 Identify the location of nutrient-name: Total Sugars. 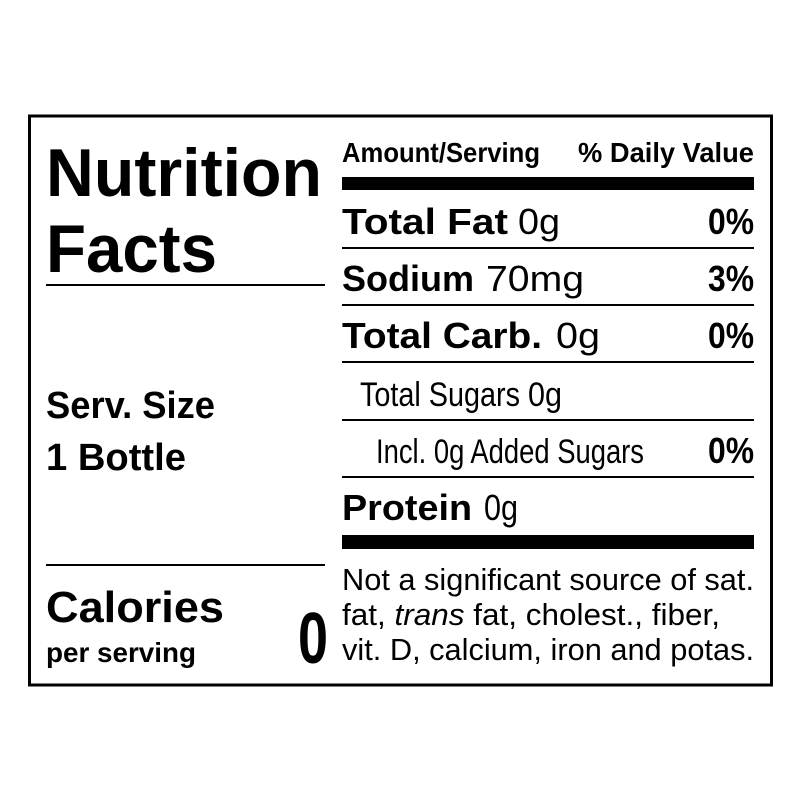
(440, 395).